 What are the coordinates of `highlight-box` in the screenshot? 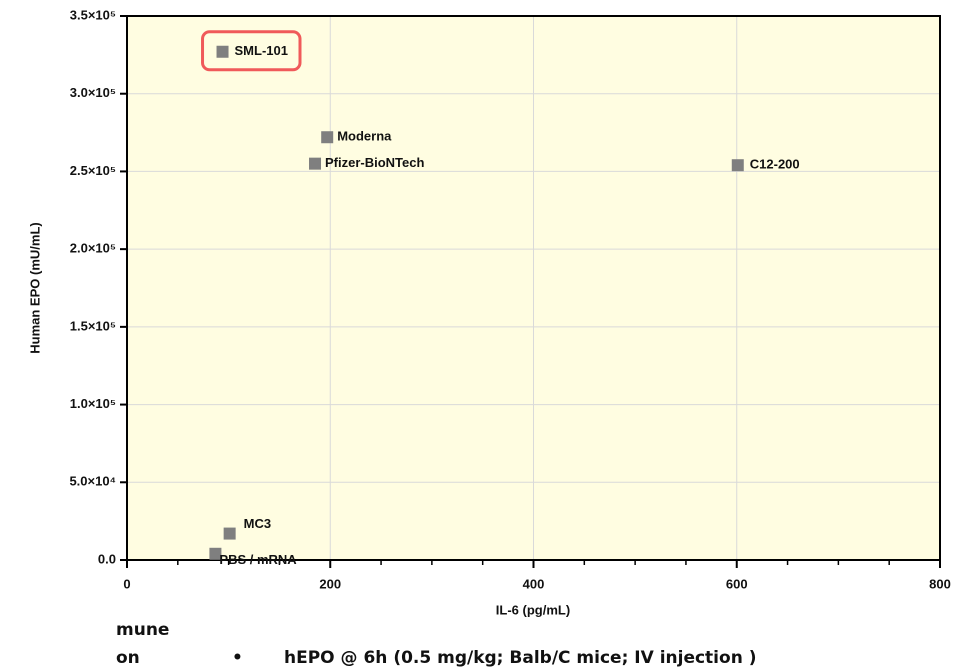 It's located at (251, 51).